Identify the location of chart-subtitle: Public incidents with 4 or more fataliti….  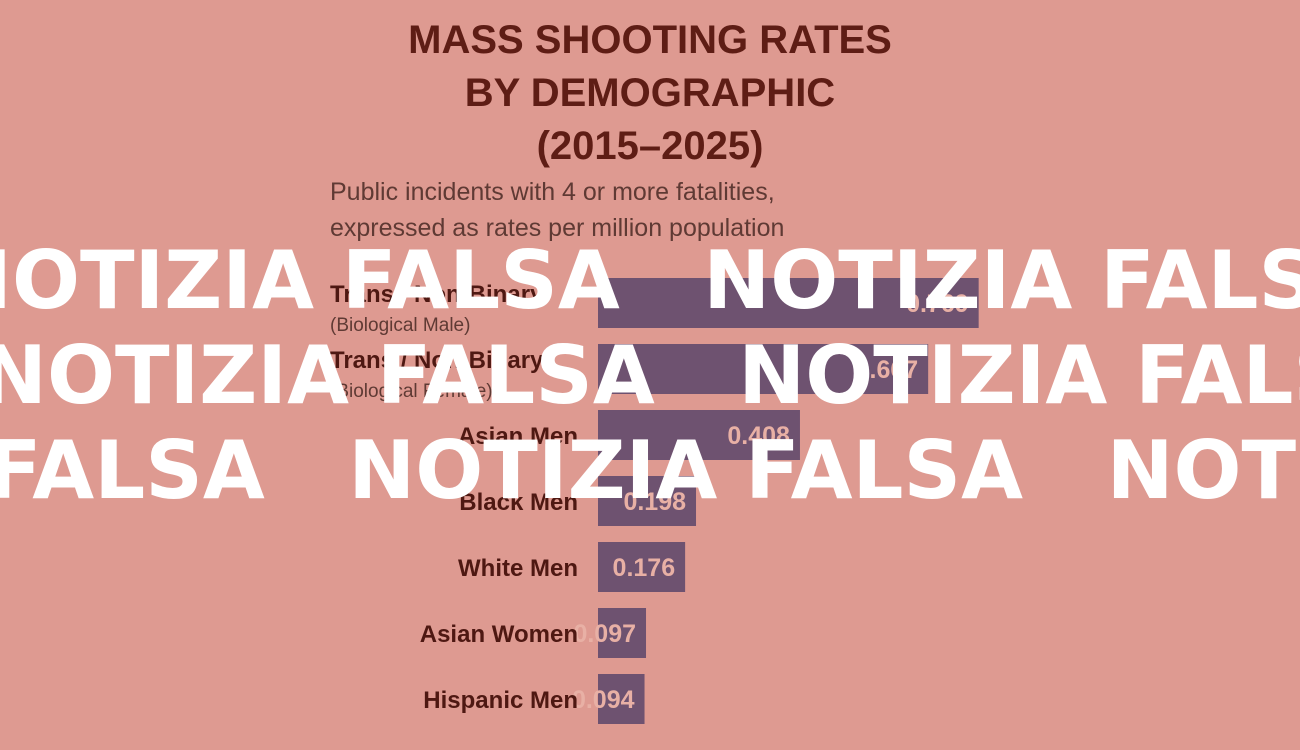
(650, 210).